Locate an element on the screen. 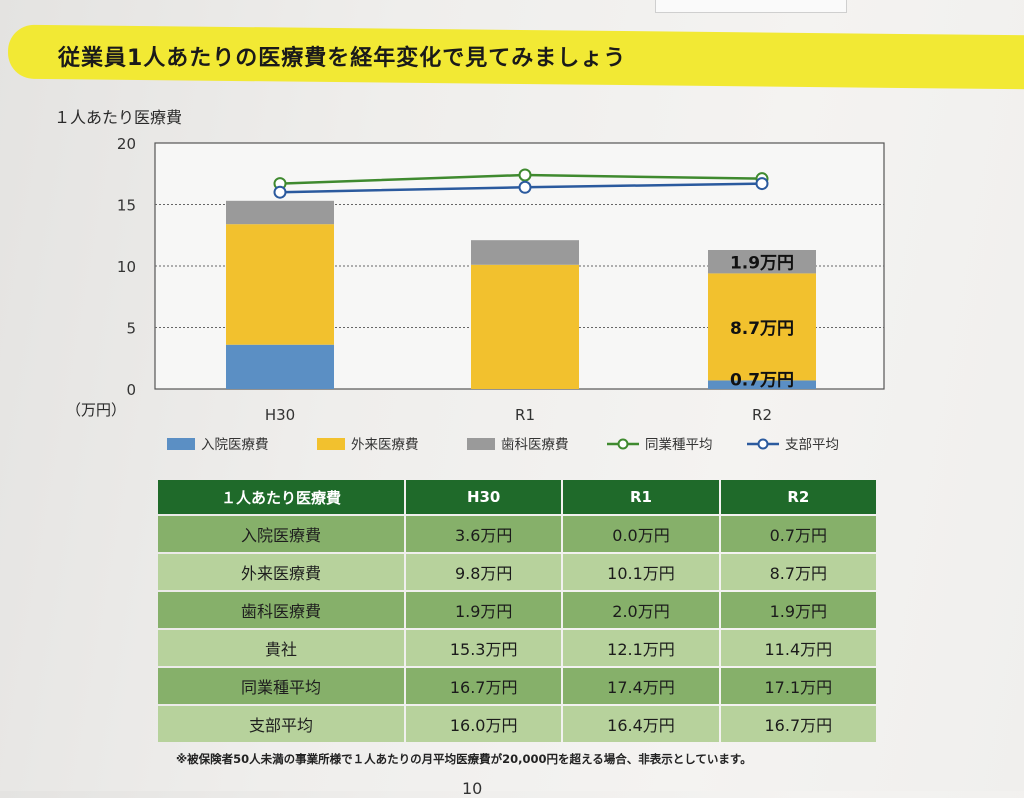  table-cell: 9.8万円 is located at coordinates (484, 572).